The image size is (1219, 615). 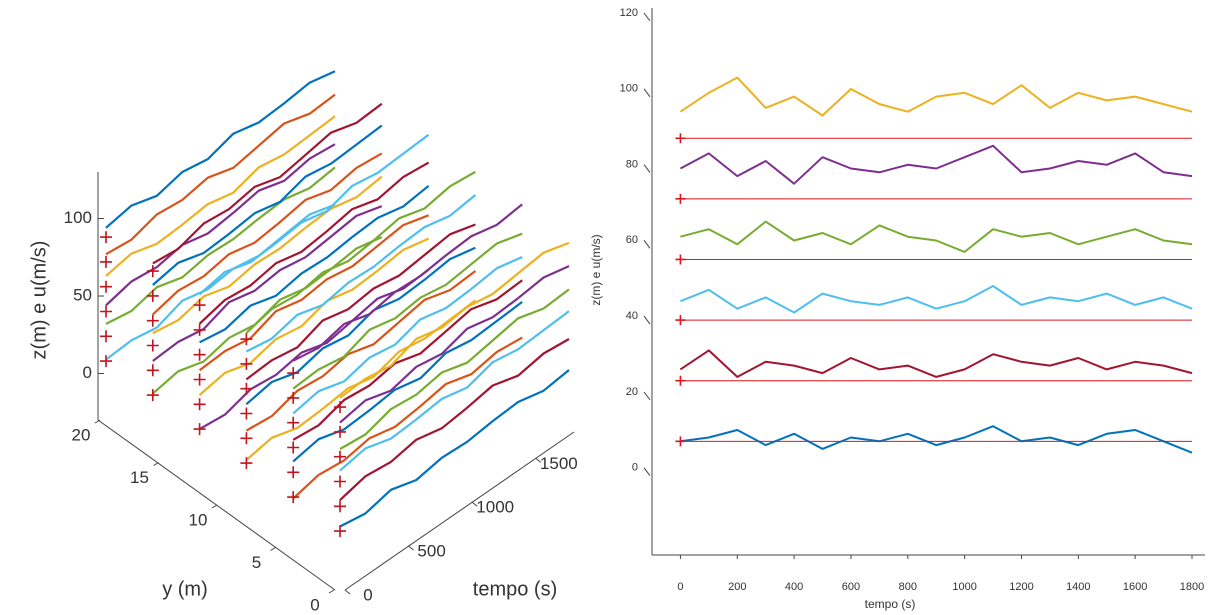 I want to click on x-tick-label: 800, so click(x=908, y=587).